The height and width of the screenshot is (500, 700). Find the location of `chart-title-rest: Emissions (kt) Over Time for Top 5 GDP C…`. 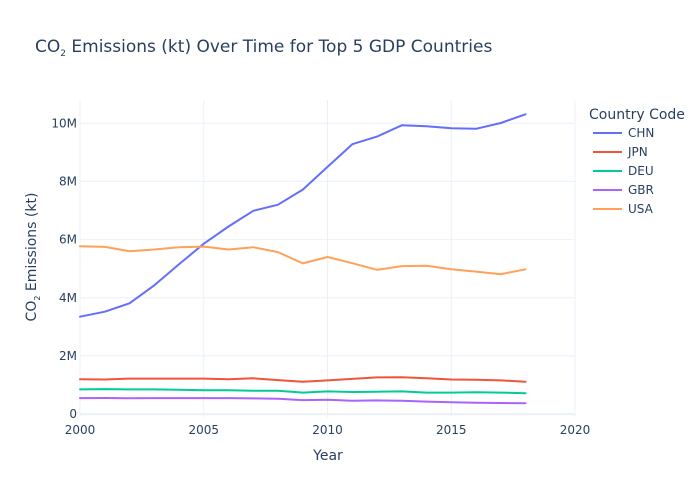

chart-title-rest: Emissions (kt) Over Time for Top 5 GDP C… is located at coordinates (279, 47).